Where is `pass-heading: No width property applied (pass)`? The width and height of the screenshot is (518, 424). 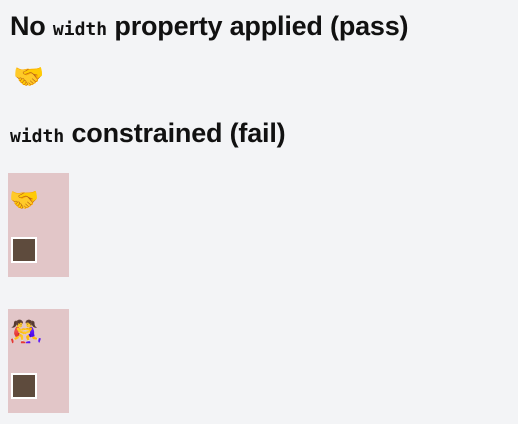
pass-heading: No width property applied (pass) is located at coordinates (209, 28).